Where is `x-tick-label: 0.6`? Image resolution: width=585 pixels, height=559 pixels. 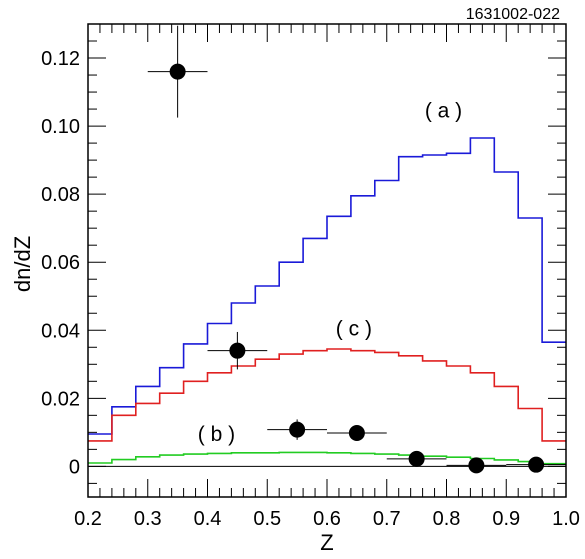
x-tick-label: 0.6 is located at coordinates (327, 519).